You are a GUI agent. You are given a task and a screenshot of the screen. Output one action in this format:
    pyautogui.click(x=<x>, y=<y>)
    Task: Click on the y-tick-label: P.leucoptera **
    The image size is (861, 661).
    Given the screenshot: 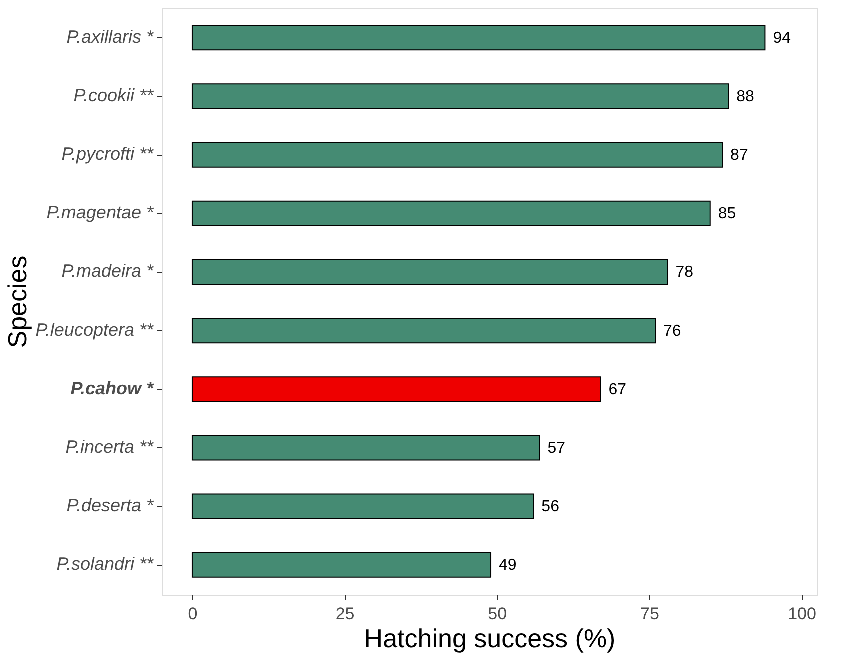 What is the action you would take?
    pyautogui.click(x=95, y=330)
    